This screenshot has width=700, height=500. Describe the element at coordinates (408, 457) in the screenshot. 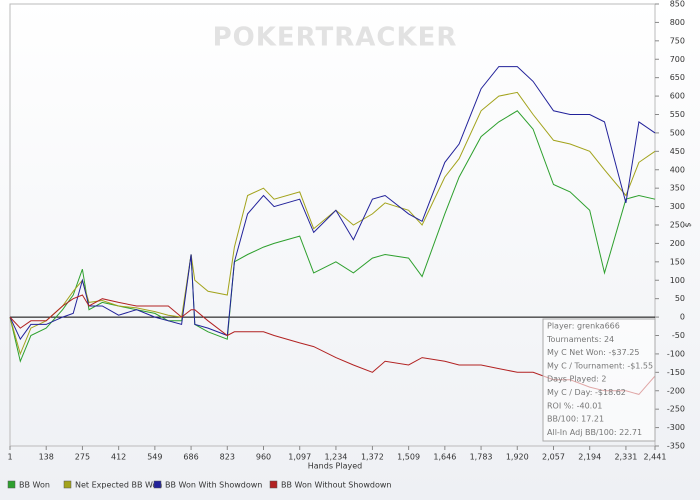

I see `x-tick-label: 1,509` at that location.